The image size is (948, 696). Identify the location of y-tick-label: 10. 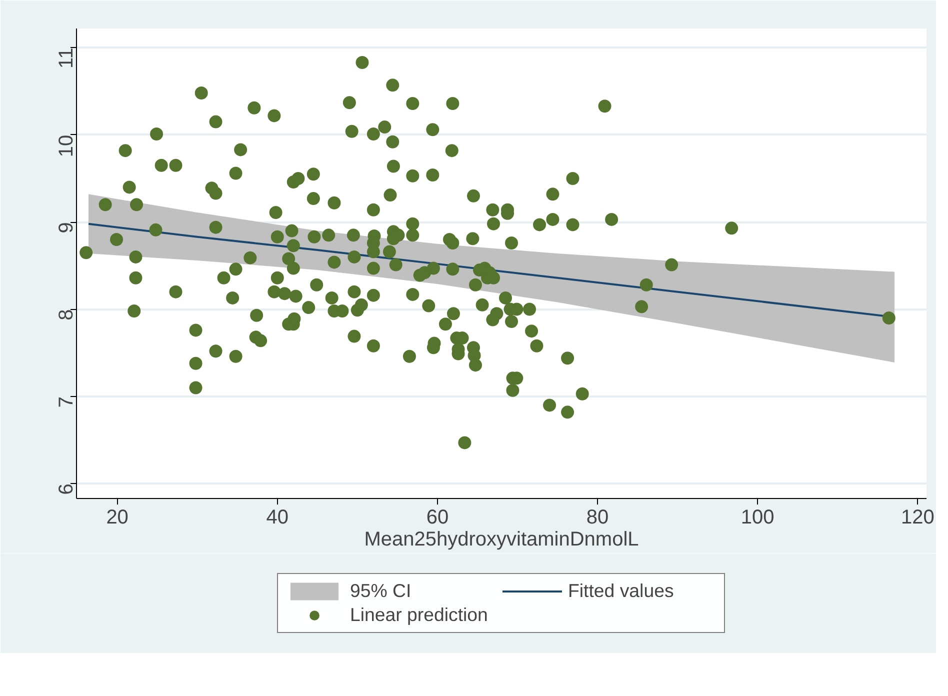
(67, 146).